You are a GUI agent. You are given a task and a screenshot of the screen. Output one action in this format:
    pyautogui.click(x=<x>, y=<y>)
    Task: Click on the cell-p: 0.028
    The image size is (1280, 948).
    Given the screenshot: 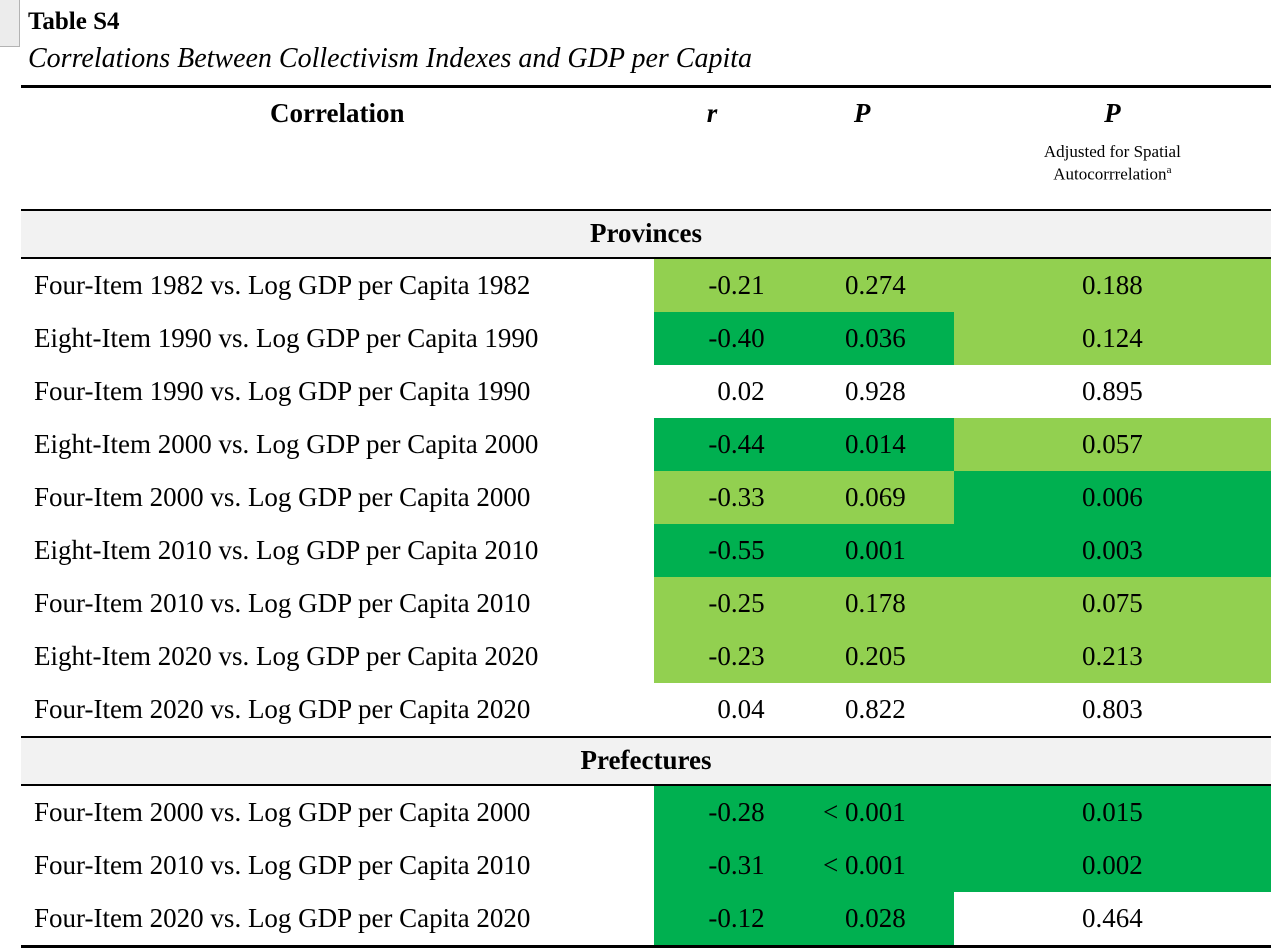 What is the action you would take?
    pyautogui.click(x=862, y=919)
    